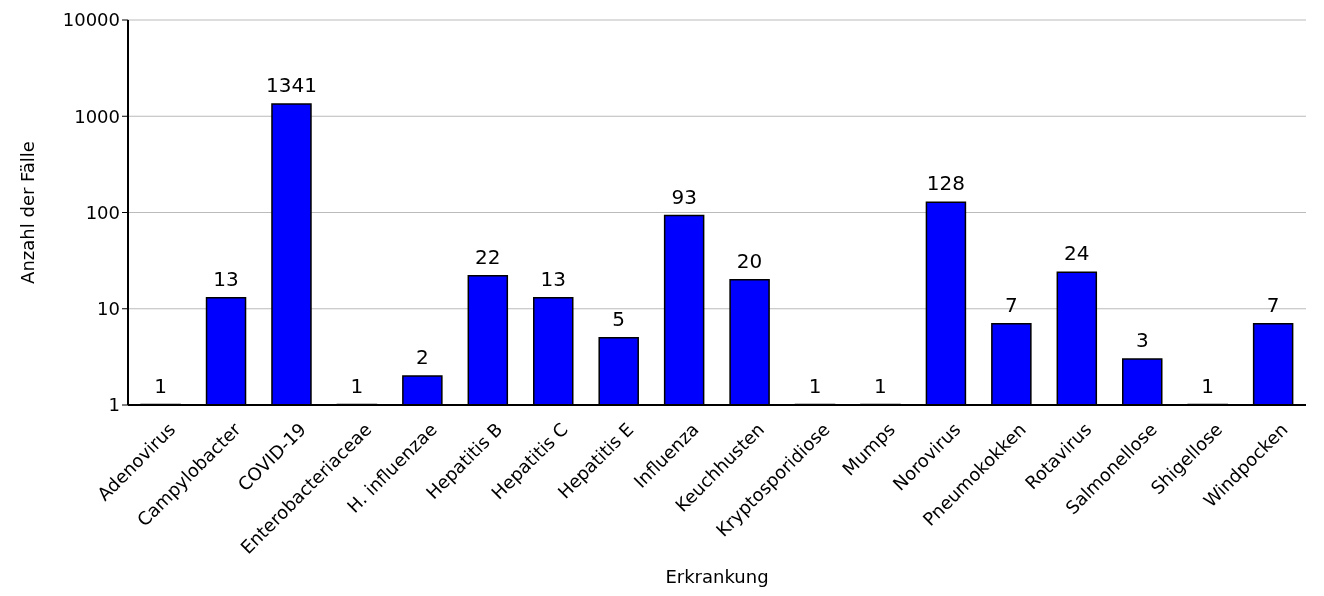 The height and width of the screenshot is (596, 1324). Describe the element at coordinates (108, 309) in the screenshot. I see `y-tick-label: 10` at that location.